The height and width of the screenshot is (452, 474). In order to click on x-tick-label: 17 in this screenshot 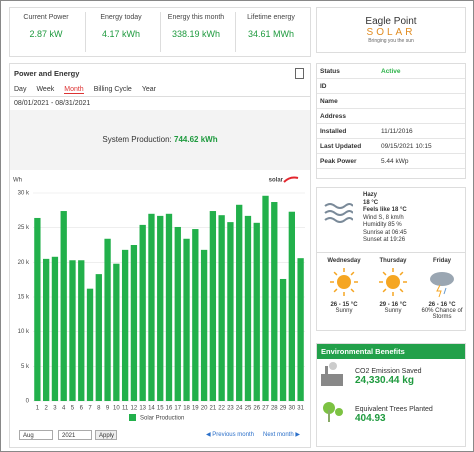, I will do `click(177, 409)`.